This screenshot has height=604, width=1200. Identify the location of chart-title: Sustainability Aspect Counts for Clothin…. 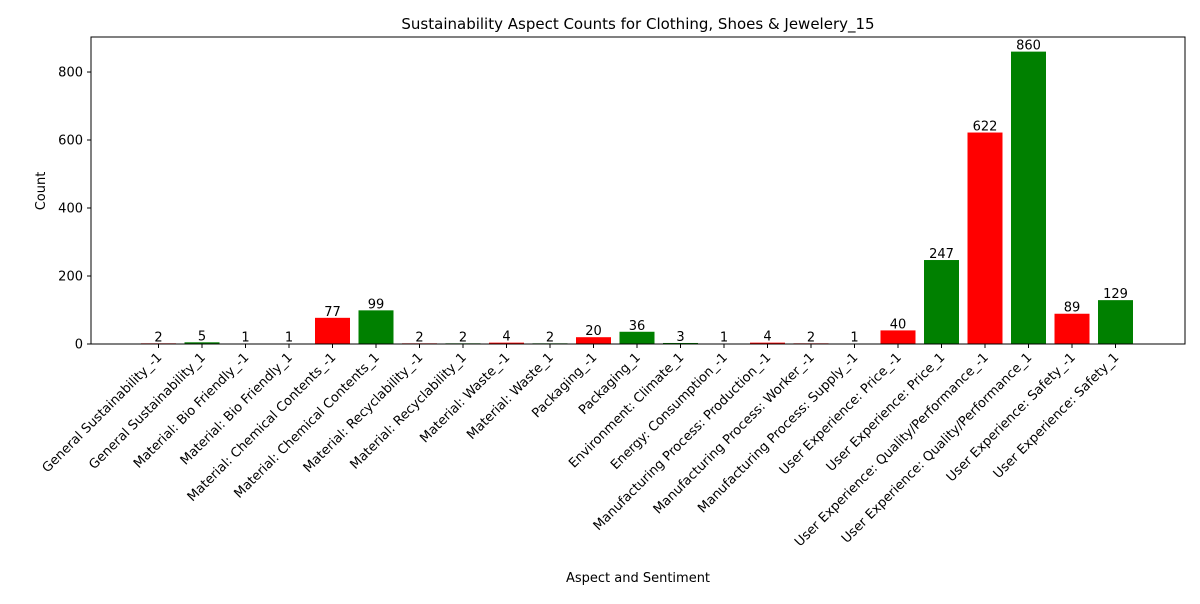
(637, 24).